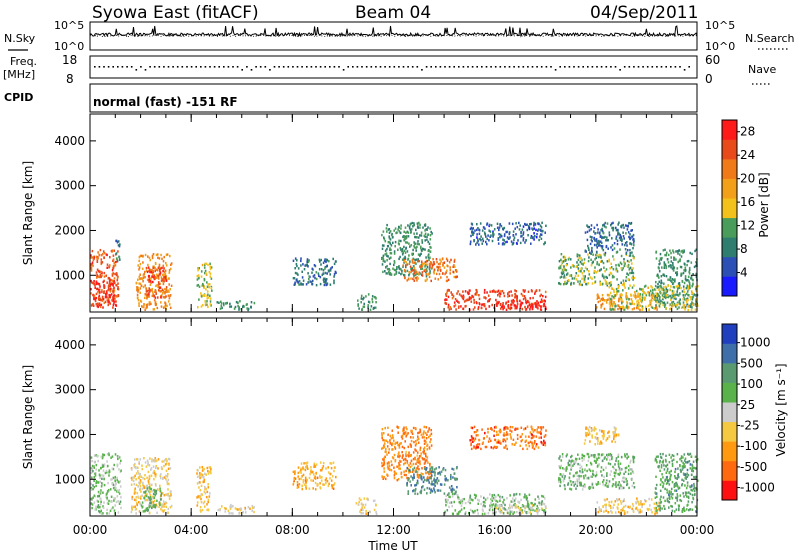 This screenshot has height=554, width=800. What do you see at coordinates (69, 275) in the screenshot?
I see `power-ytick-label: 1000` at bounding box center [69, 275].